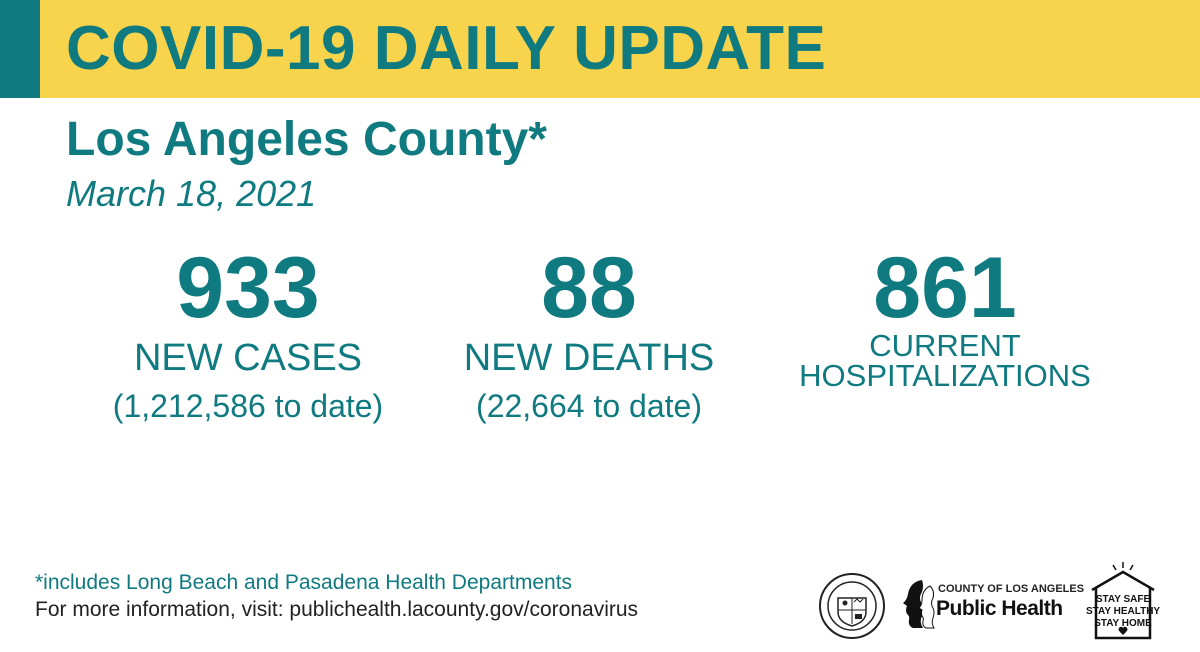 Image resolution: width=1200 pixels, height=652 pixels. I want to click on public-health-logo: COUNTY OF LOS ANGELES Public Health, so click(992, 607).